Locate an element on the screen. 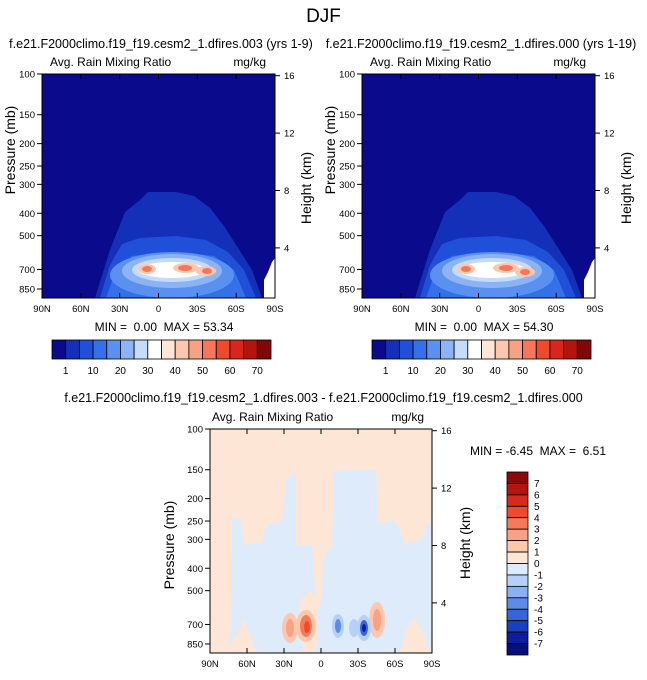  height-tick-label: 4 is located at coordinates (443, 603).